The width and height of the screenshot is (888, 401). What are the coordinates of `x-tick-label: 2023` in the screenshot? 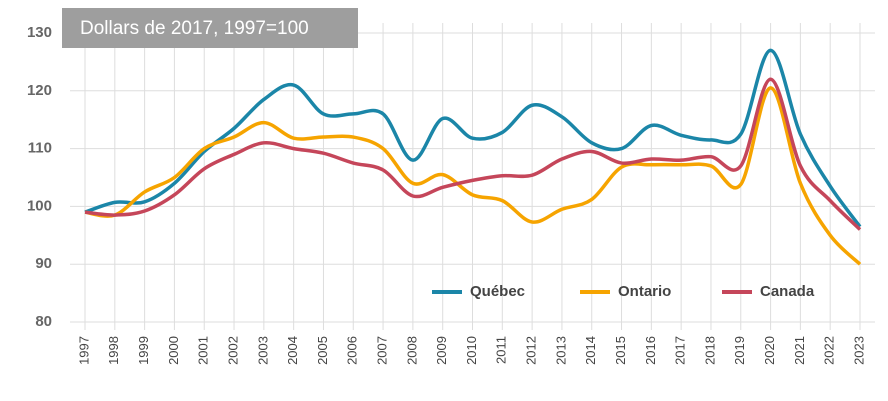 It's located at (858, 350).